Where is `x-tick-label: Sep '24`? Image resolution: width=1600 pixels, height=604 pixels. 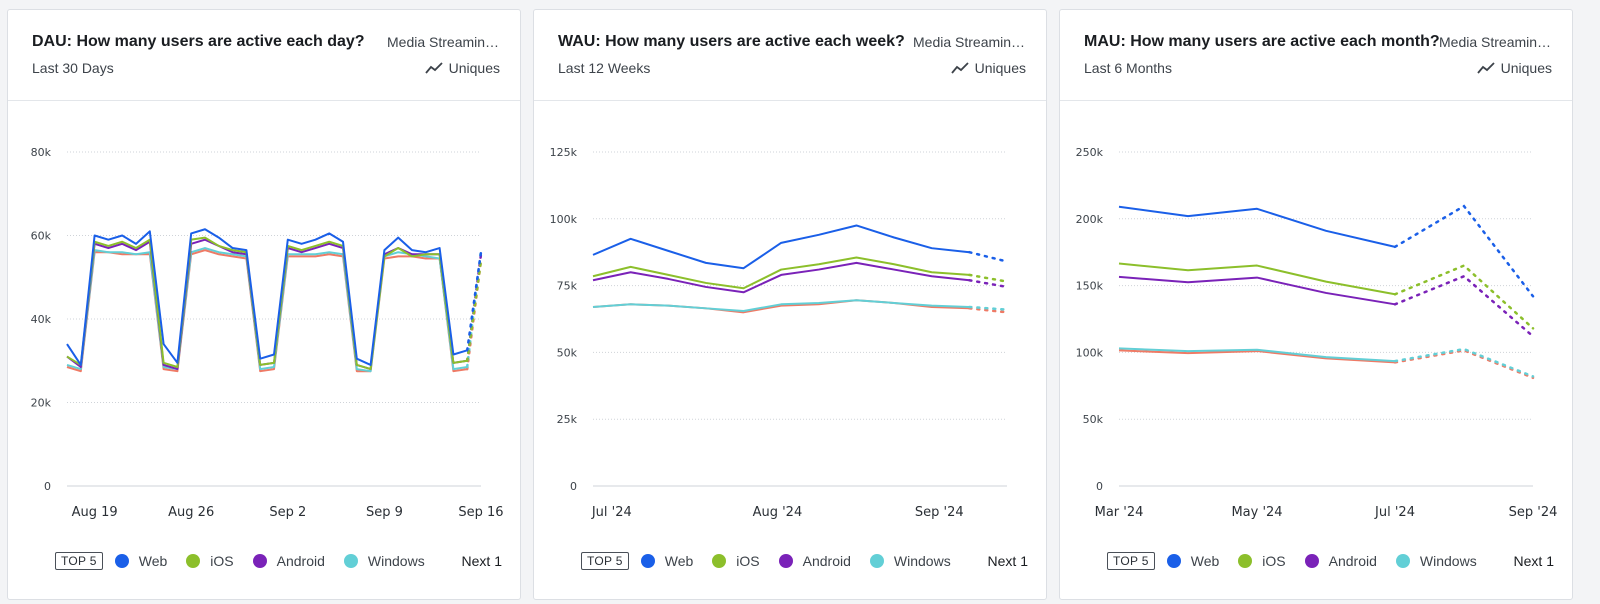 x-tick-label: Sep '24 is located at coordinates (1533, 512).